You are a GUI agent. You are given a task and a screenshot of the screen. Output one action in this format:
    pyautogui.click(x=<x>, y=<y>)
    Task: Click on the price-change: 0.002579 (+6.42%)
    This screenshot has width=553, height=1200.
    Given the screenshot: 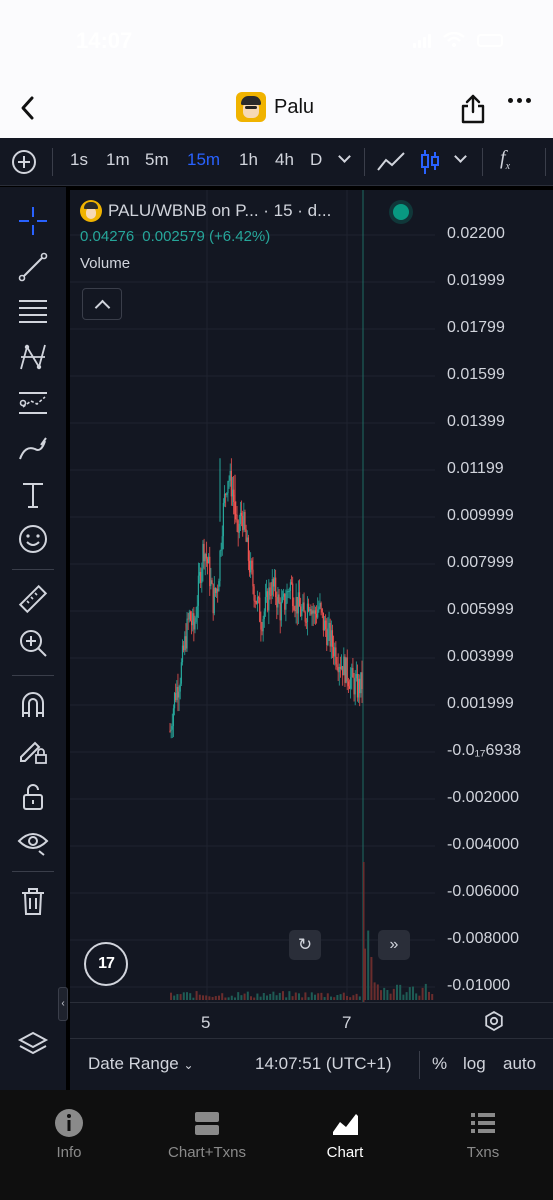 What is the action you would take?
    pyautogui.click(x=206, y=236)
    